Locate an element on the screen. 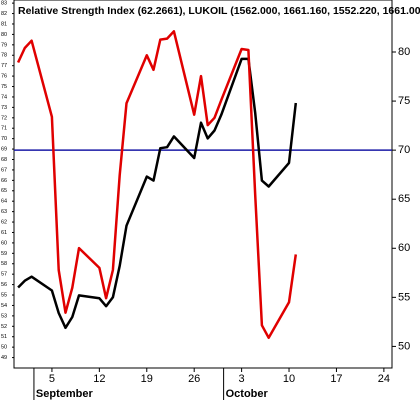 The height and width of the screenshot is (405, 420). y2-tick-label: 70 is located at coordinates (4, 139).